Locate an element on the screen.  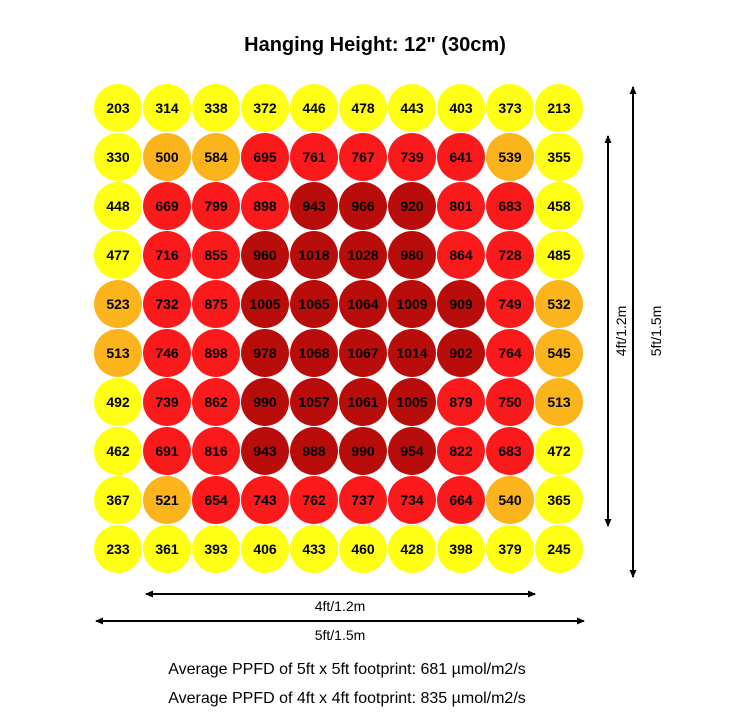
ppfd-cell-value: 749 is located at coordinates (510, 304).